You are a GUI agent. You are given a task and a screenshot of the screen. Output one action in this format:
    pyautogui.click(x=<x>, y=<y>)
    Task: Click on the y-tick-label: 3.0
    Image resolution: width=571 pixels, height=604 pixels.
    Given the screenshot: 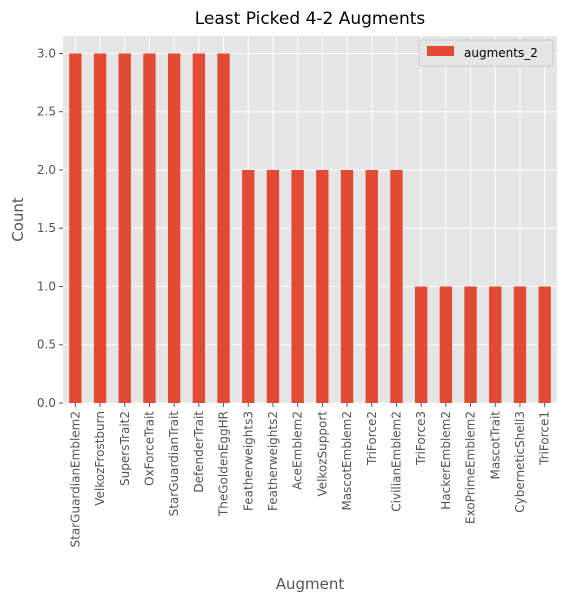 What is the action you would take?
    pyautogui.click(x=46, y=53)
    